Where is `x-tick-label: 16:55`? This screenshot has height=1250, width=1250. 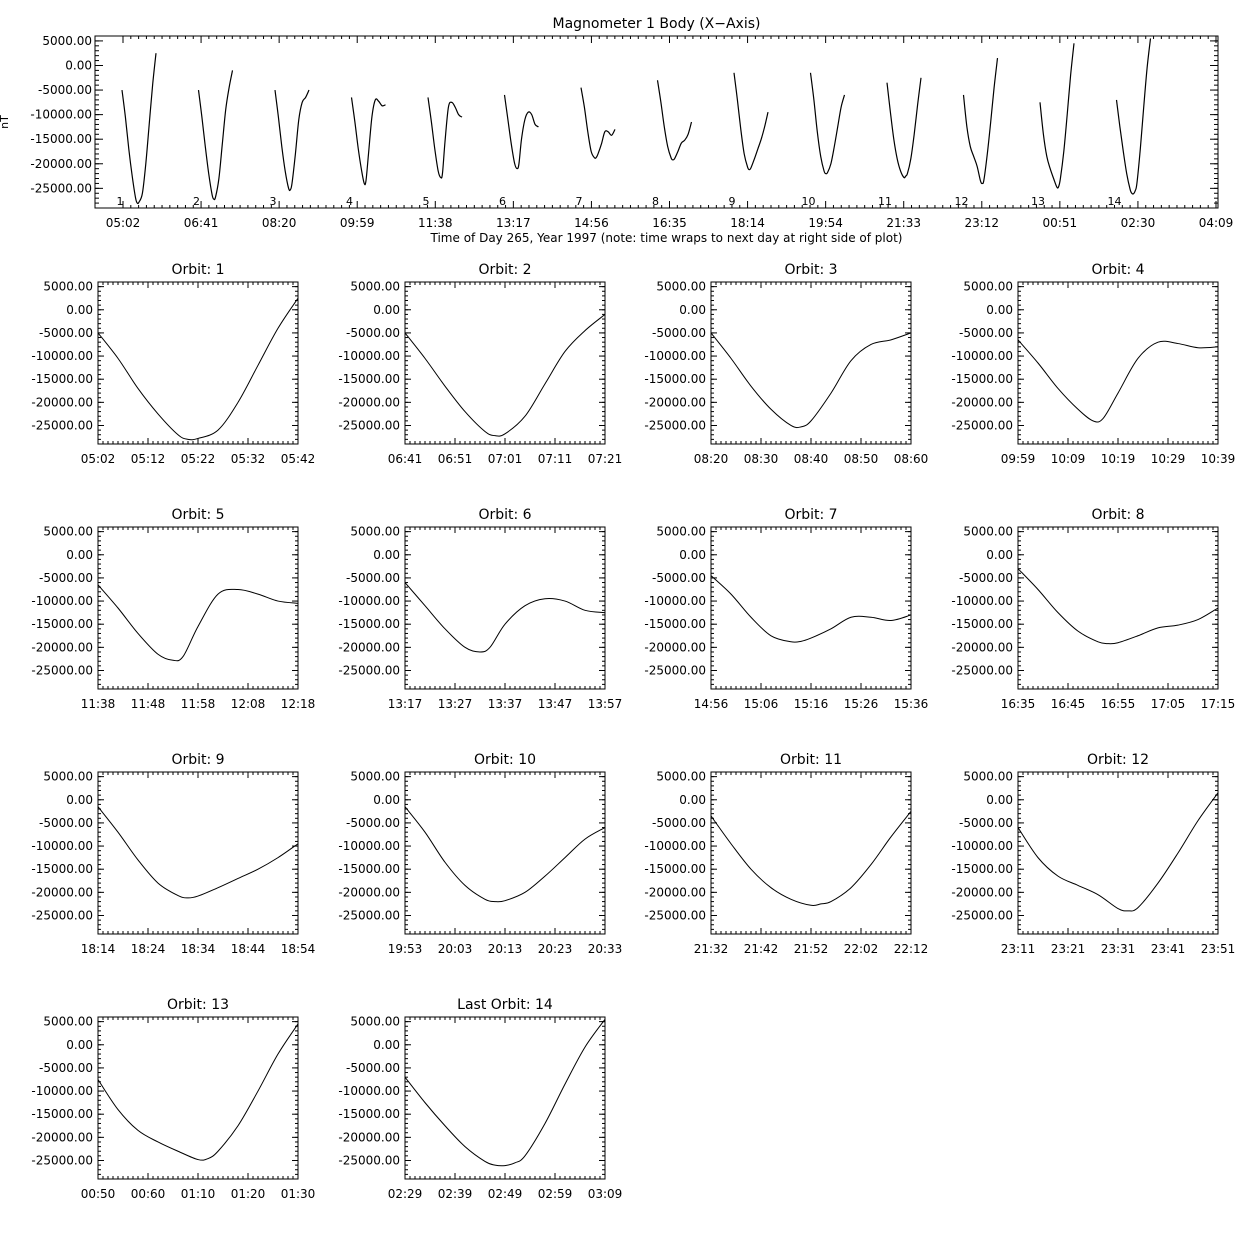 x-tick-label: 16:55 is located at coordinates (1118, 704).